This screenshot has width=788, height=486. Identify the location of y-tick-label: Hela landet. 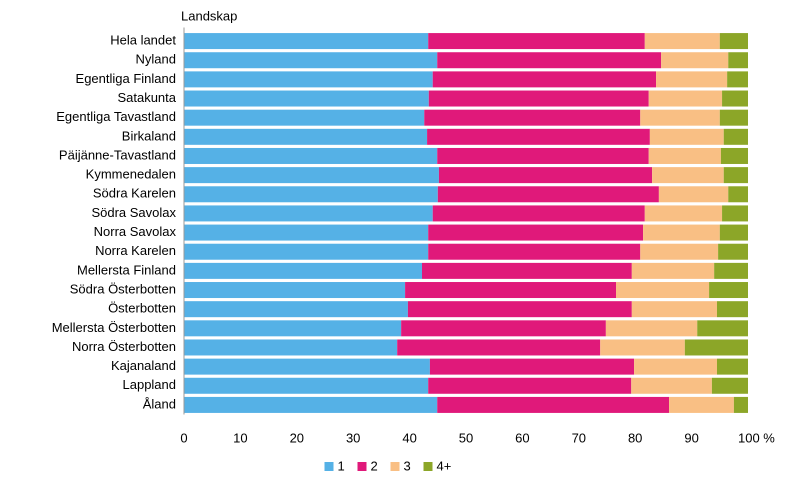
(143, 40).